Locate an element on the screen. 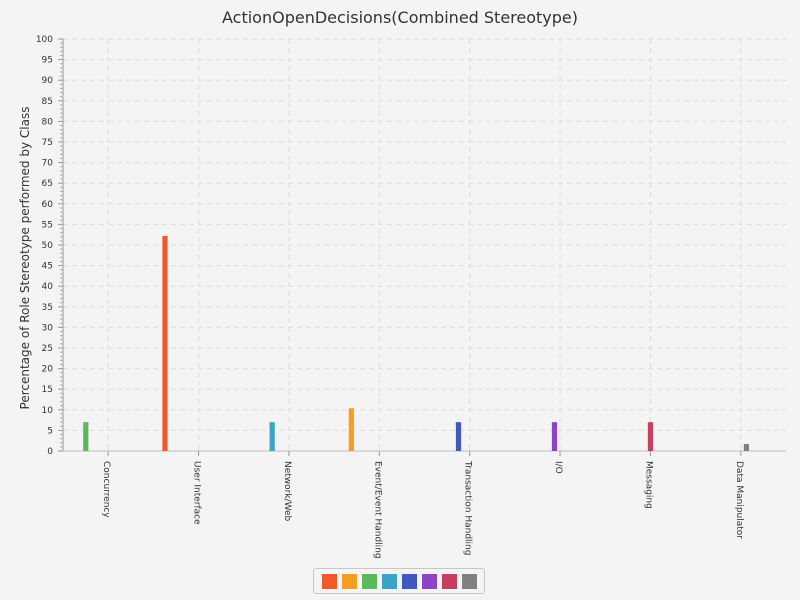 The image size is (800, 600). x-category-label: I/O is located at coordinates (558, 467).